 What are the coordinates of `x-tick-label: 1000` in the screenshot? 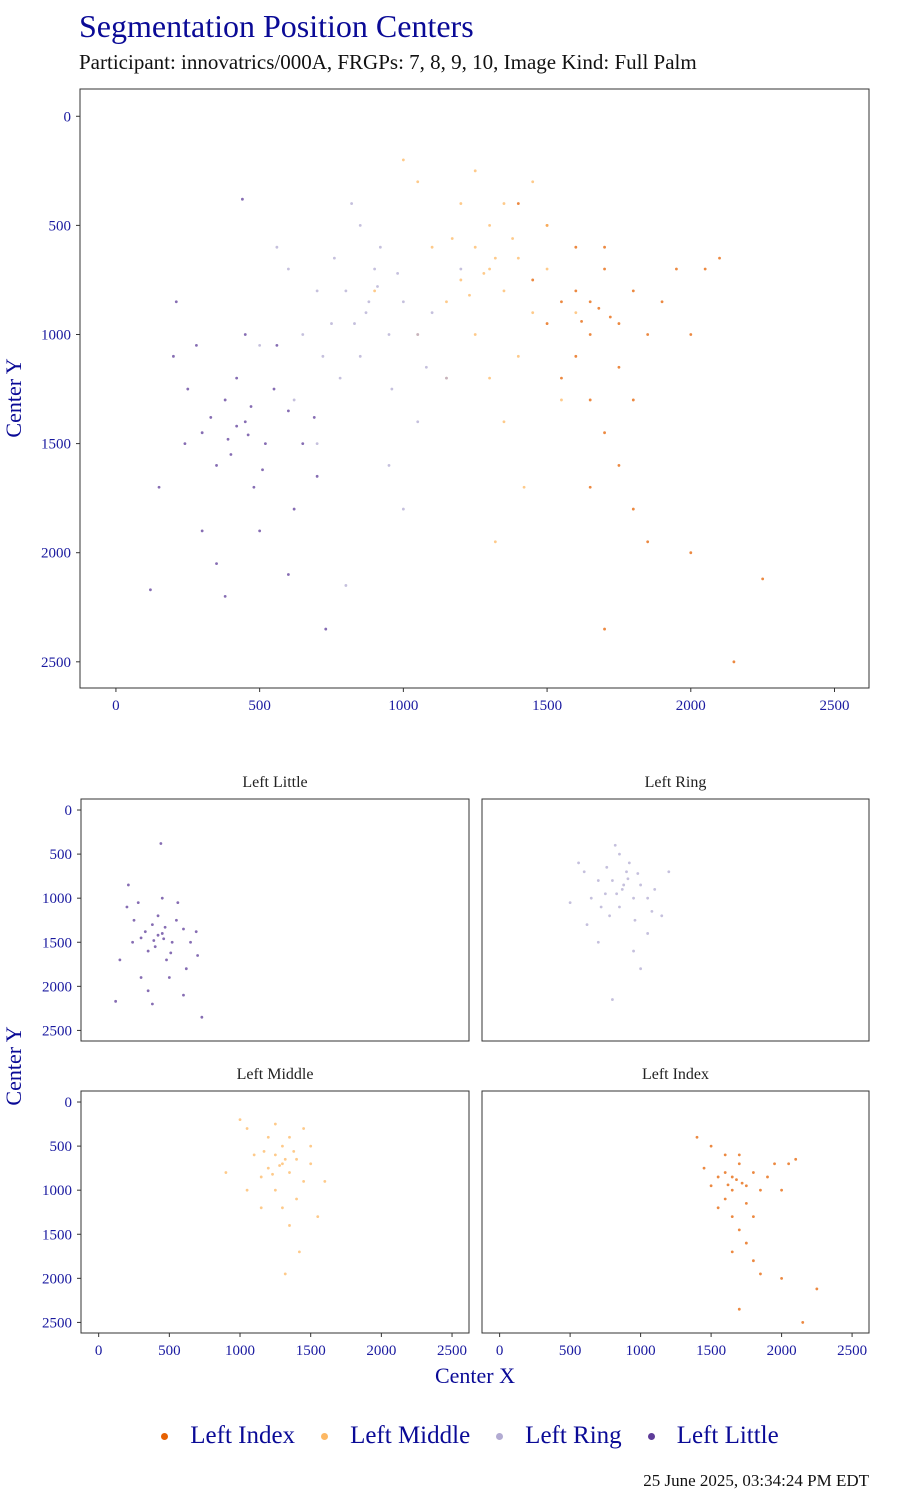 It's located at (641, 1351).